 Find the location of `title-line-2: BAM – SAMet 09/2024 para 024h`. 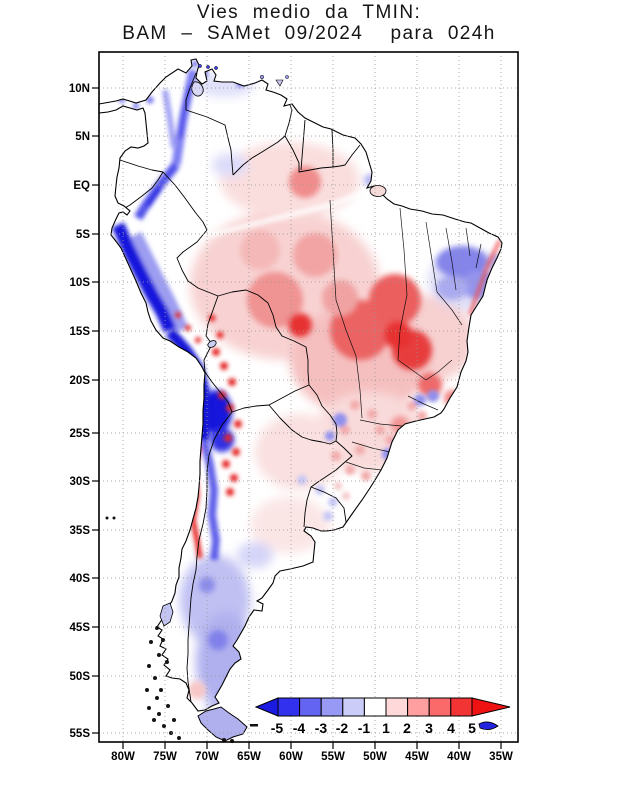

title-line-2: BAM – SAMet 09/2024 para 024h is located at coordinates (309, 33).